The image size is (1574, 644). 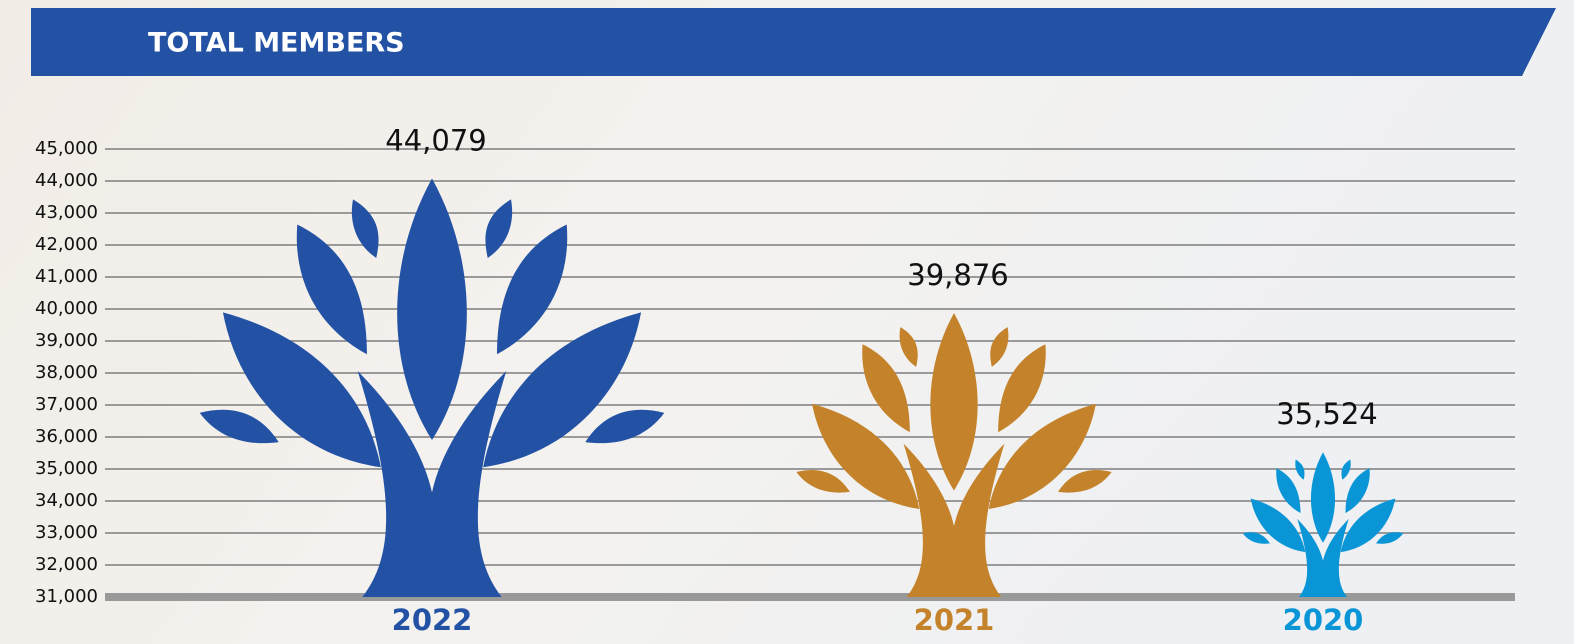 What do you see at coordinates (66, 404) in the screenshot?
I see `y-tick-label: 37,000` at bounding box center [66, 404].